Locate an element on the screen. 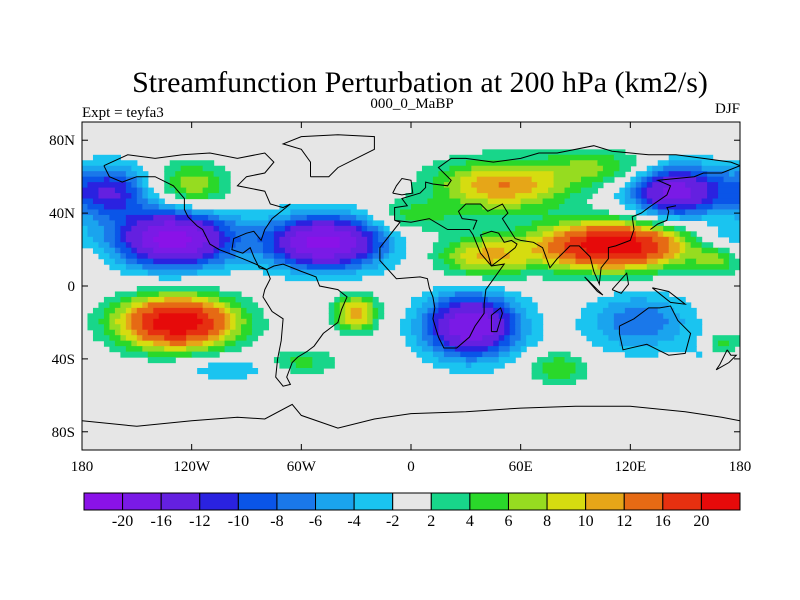 This screenshot has height=600, width=800. x-tick-label-120e: 120E is located at coordinates (630, 467).